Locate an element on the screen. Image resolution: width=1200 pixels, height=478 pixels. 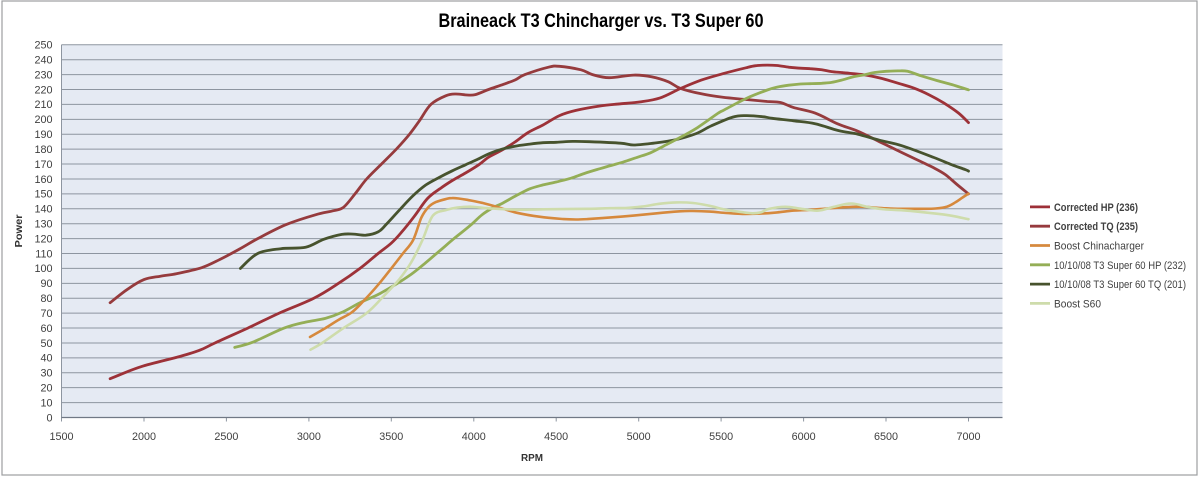
svg-text: 40 is located at coordinates (46, 359).